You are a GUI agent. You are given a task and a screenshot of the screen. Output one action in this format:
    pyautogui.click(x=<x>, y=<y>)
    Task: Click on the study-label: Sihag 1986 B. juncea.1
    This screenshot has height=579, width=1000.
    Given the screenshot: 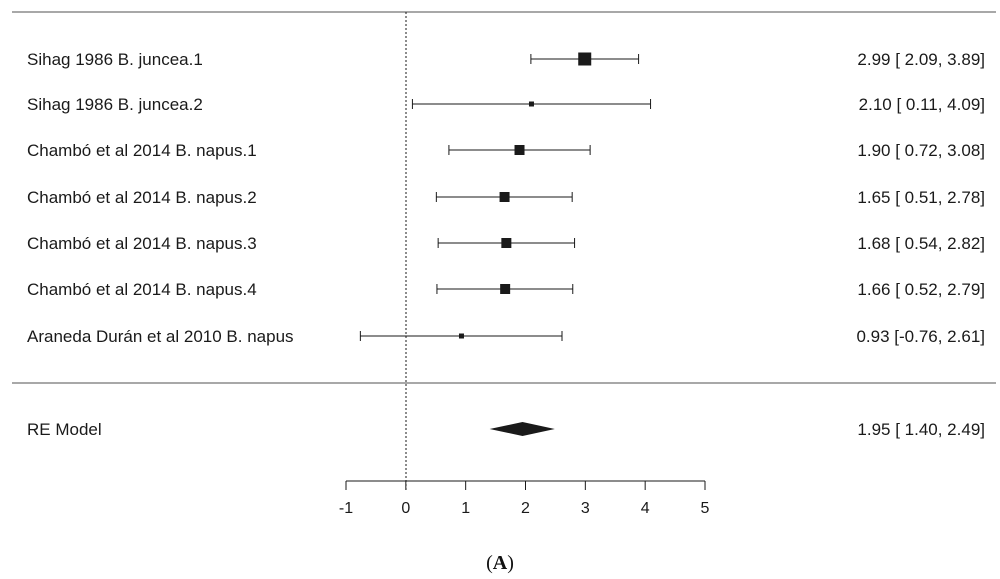 What is the action you would take?
    pyautogui.click(x=115, y=59)
    